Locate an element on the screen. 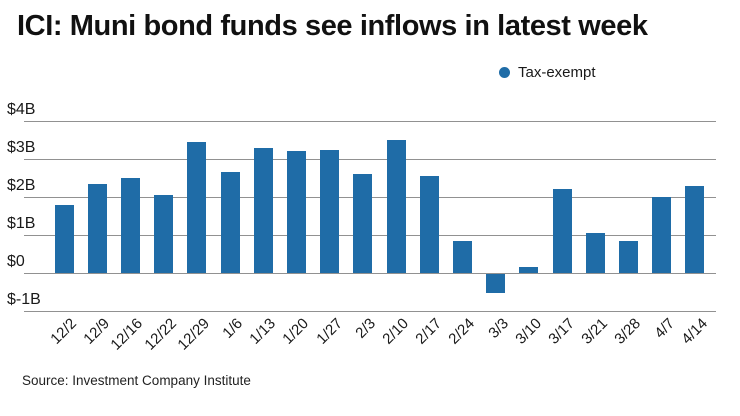  x-tick-label: 3/3 is located at coordinates (498, 328).